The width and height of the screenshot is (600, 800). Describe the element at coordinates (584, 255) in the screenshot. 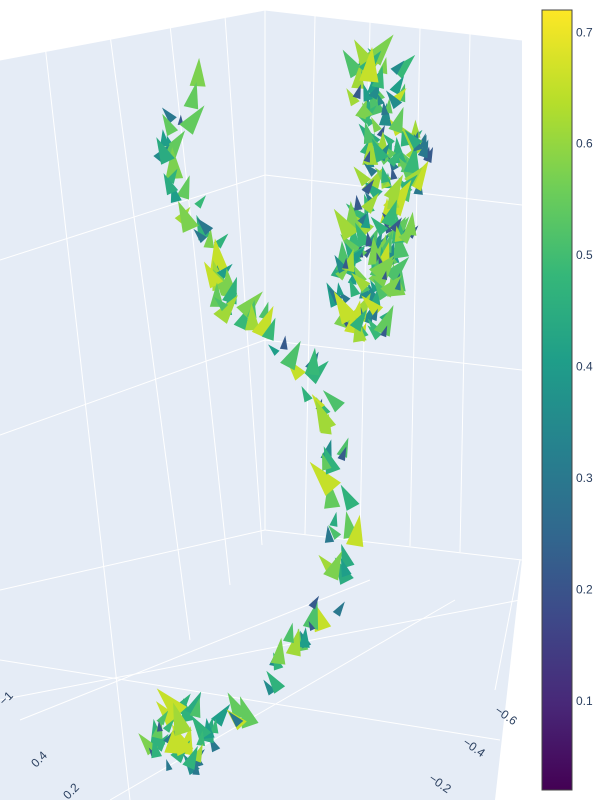

I see `colorbar-tick-label: 0.5` at that location.